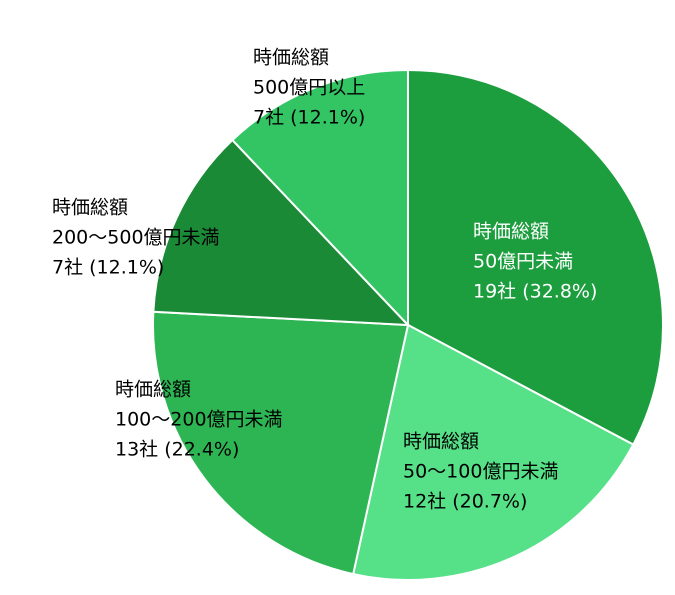  Describe the element at coordinates (177, 450) in the screenshot. I see `value-label: 13社 (22.4%)` at that location.